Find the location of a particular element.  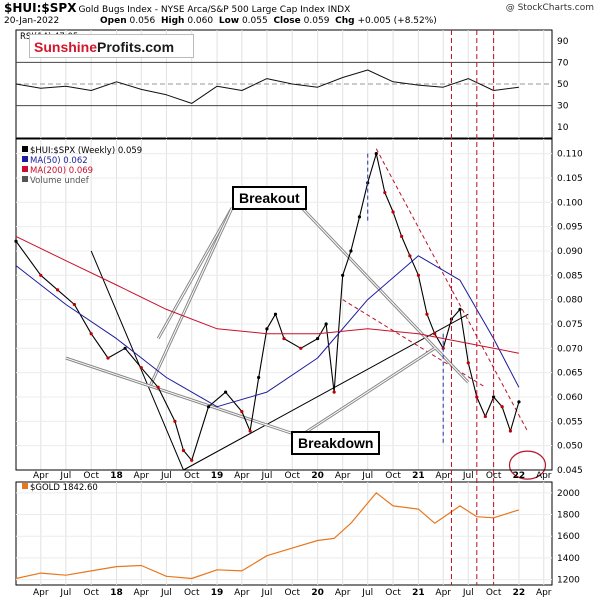

price-ytick-label: 0.065 is located at coordinates (570, 374).